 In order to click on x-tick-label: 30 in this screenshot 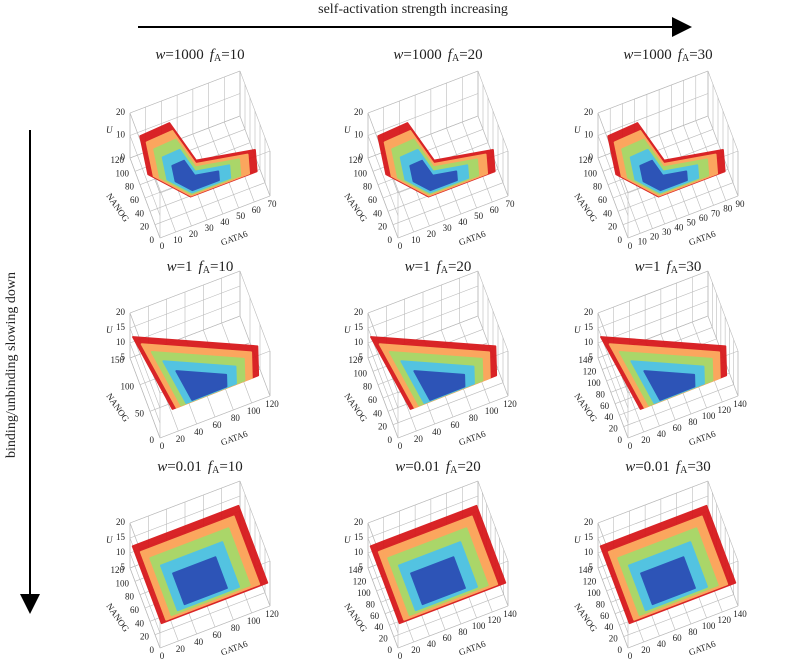, I will do `click(448, 228)`.